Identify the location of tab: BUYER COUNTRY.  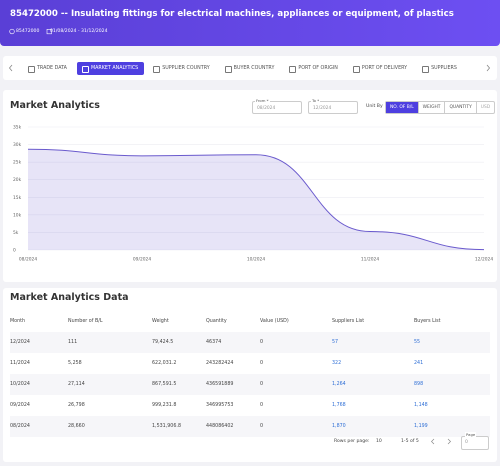
(250, 68).